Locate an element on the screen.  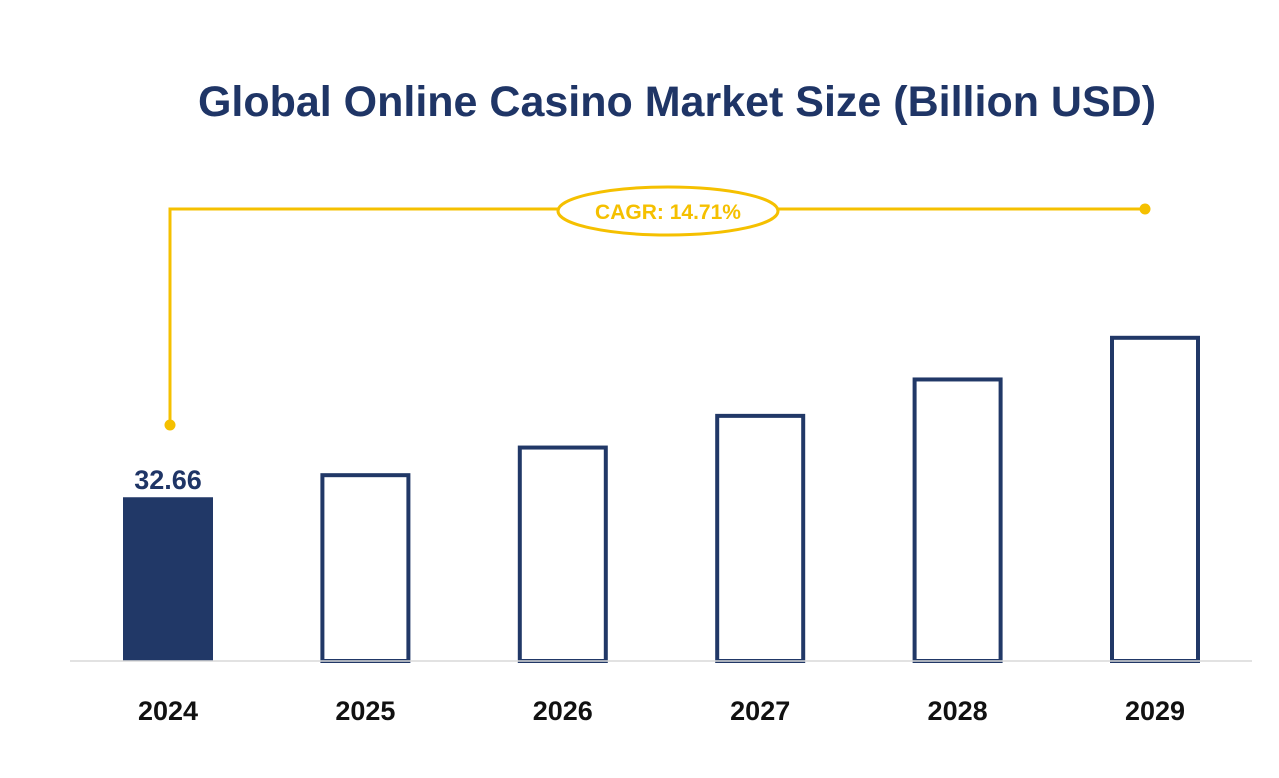
bar-2026 is located at coordinates (562, 554).